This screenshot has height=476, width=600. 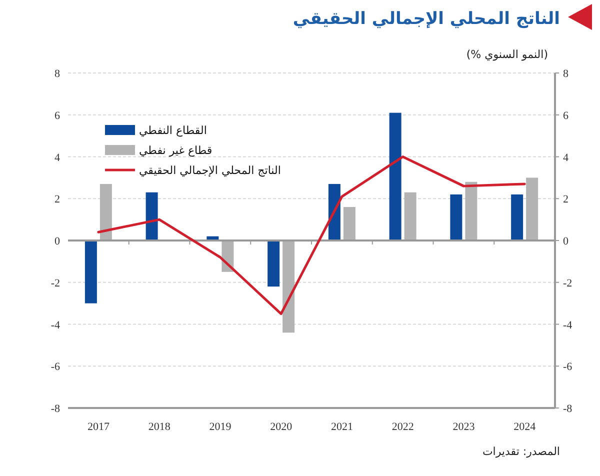 What do you see at coordinates (57, 158) in the screenshot?
I see `y-tick-label: 4` at bounding box center [57, 158].